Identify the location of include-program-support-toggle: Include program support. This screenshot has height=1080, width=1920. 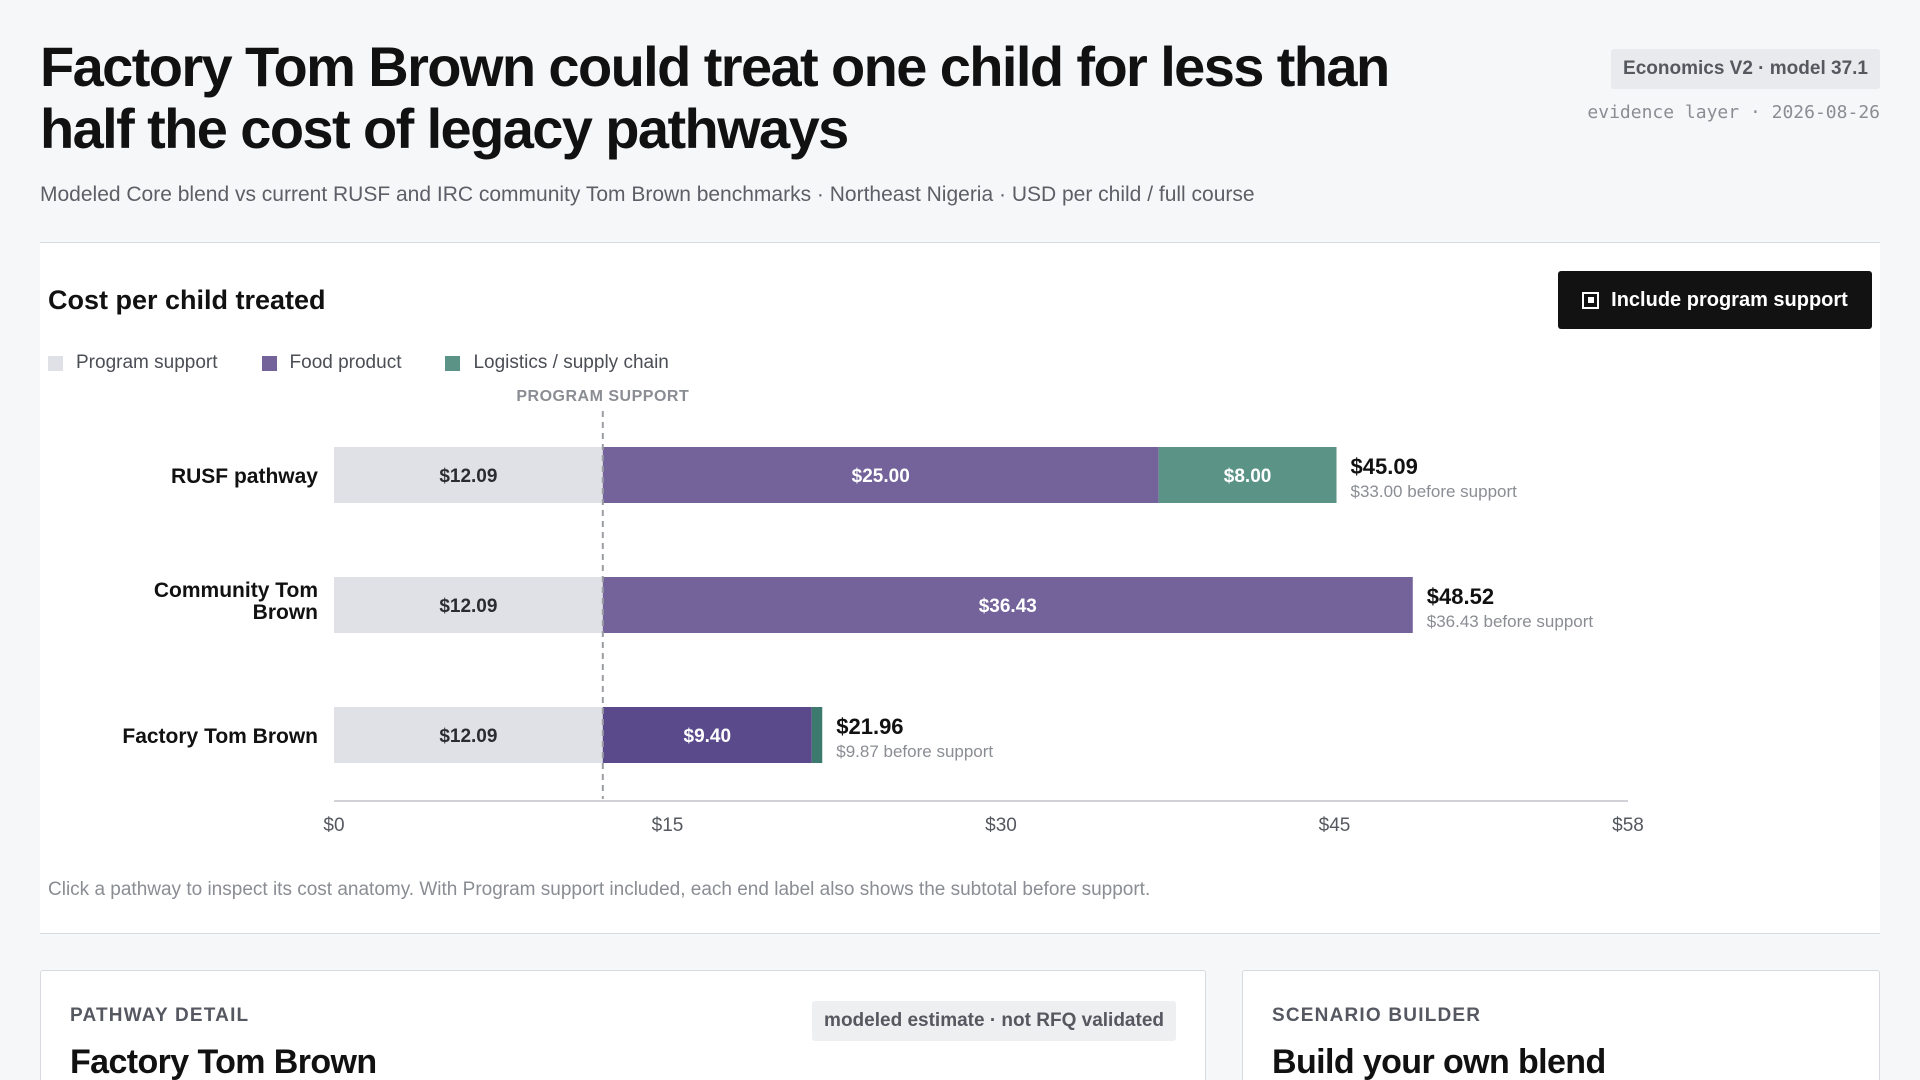
(1715, 300).